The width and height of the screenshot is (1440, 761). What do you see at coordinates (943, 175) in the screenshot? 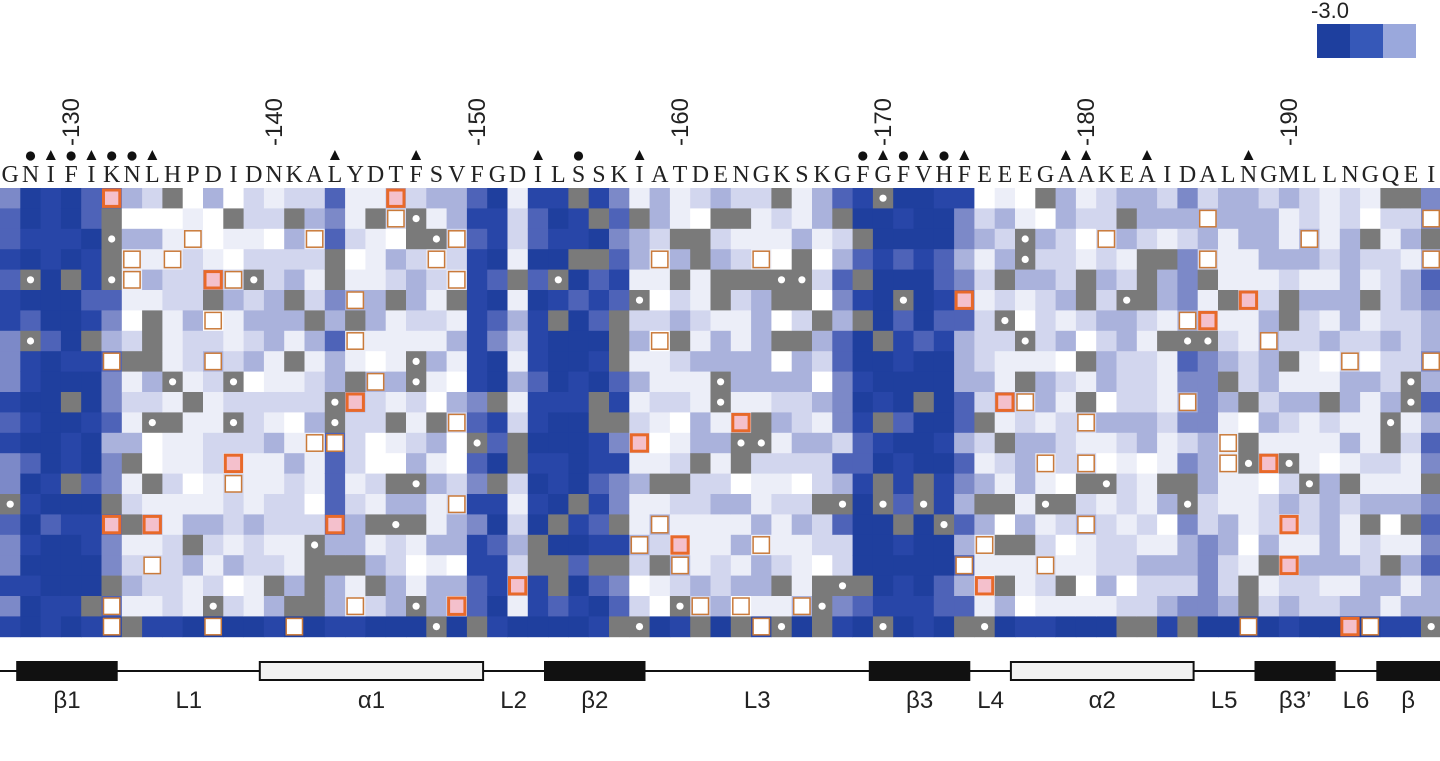
I see `residue-letter: H` at bounding box center [943, 175].